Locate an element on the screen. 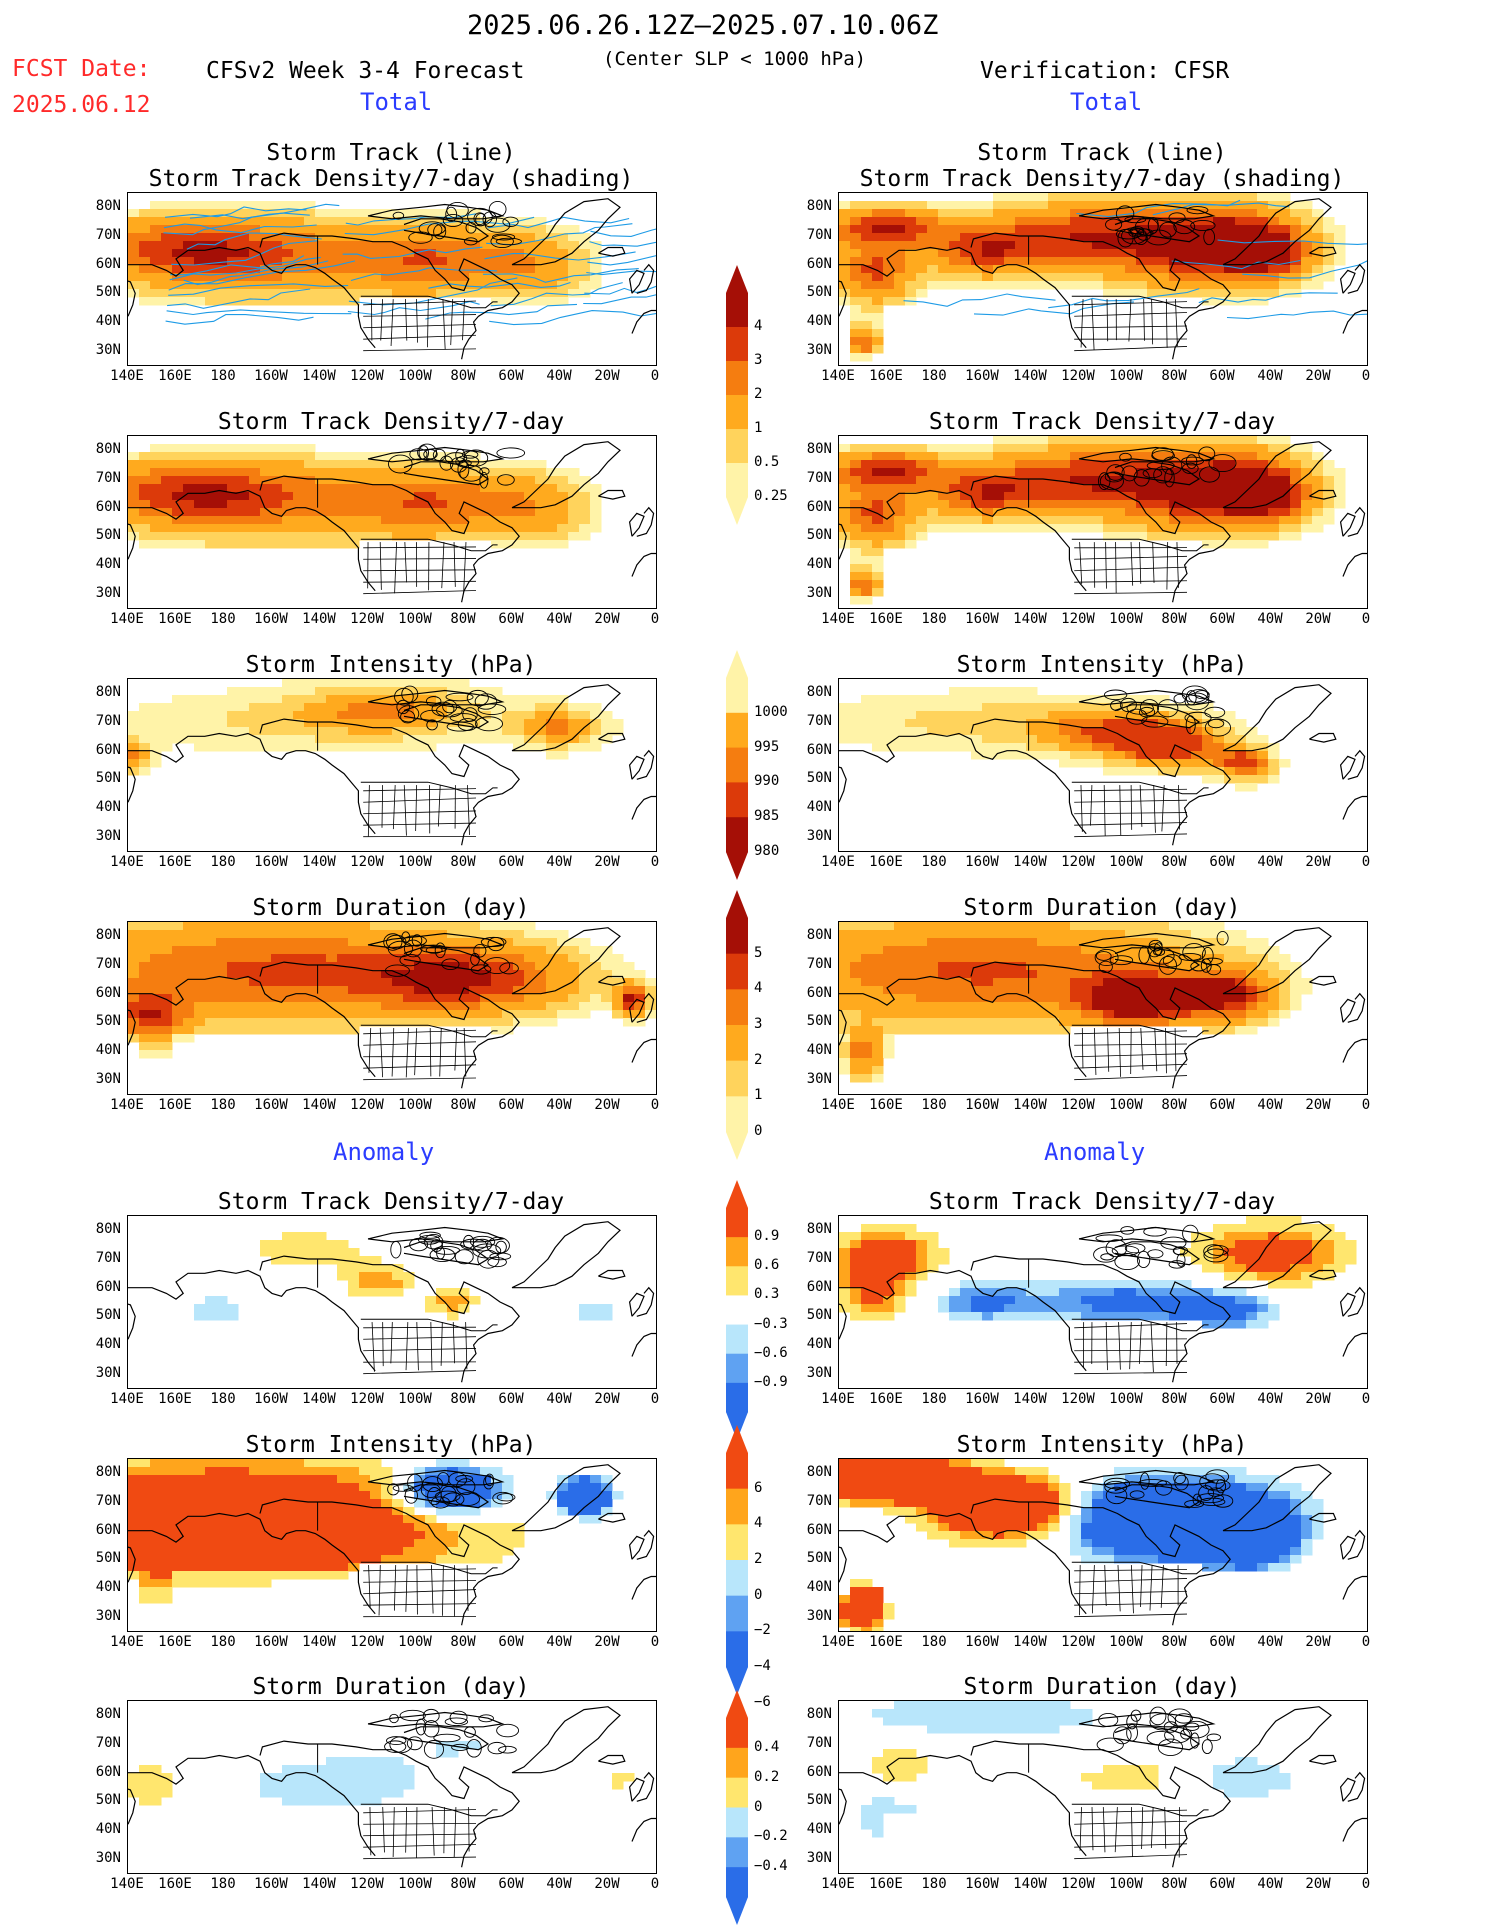 This screenshot has width=1487, height=1925. lat-tick-label: 50N is located at coordinates (819, 1021).